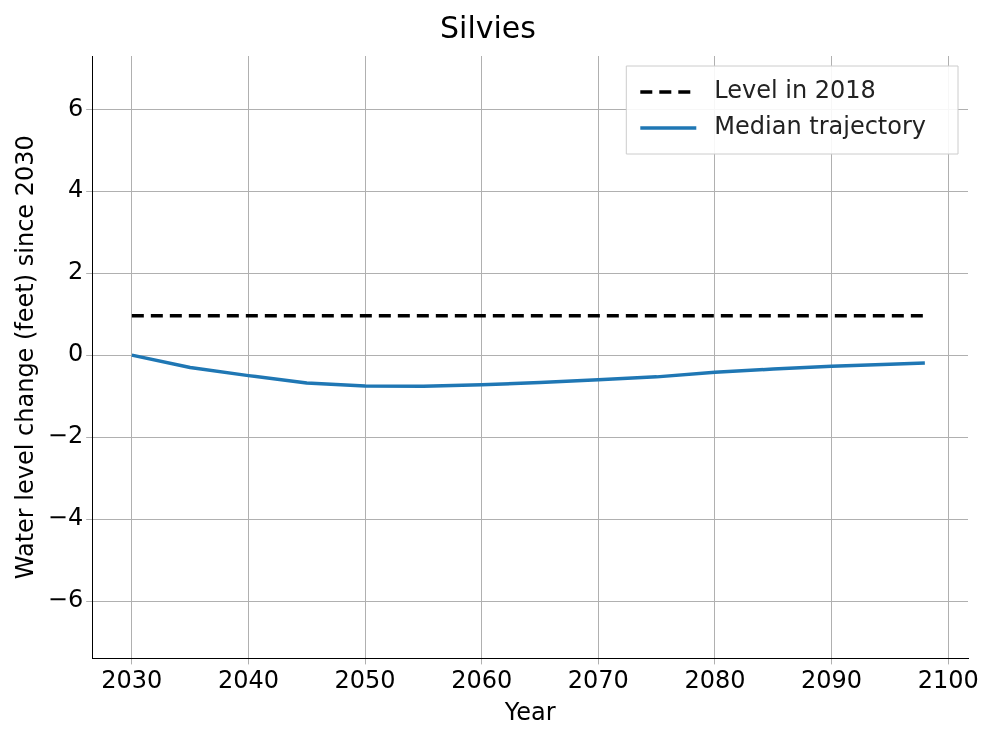 The image size is (1008, 738). I want to click on y-tick-label: −6, so click(65, 599).